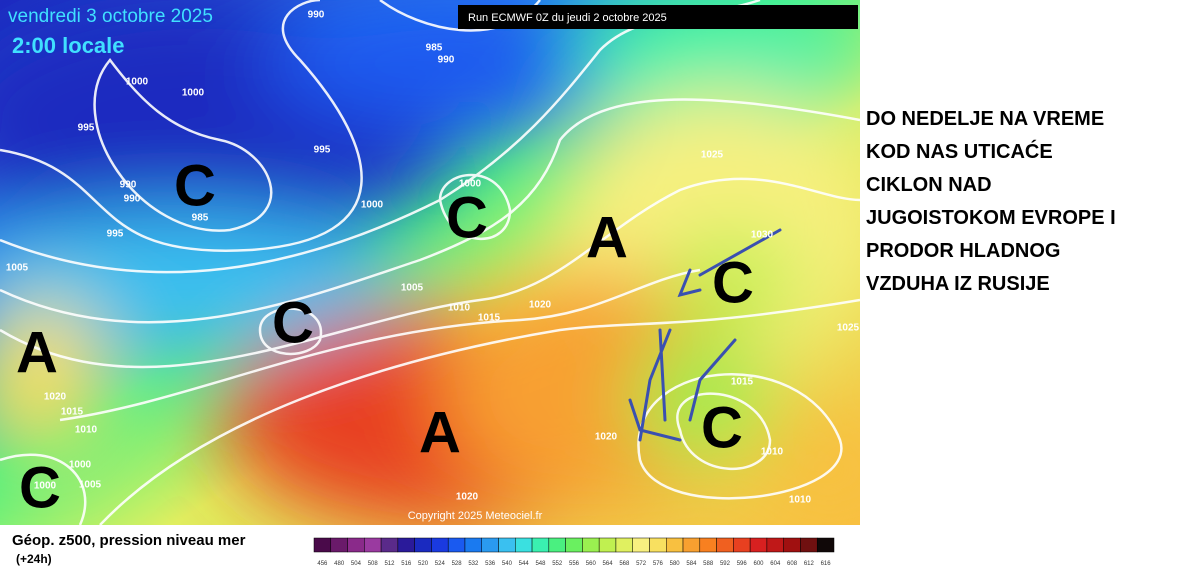 The width and height of the screenshot is (1200, 573). I want to click on legend-label: 544, so click(524, 564).